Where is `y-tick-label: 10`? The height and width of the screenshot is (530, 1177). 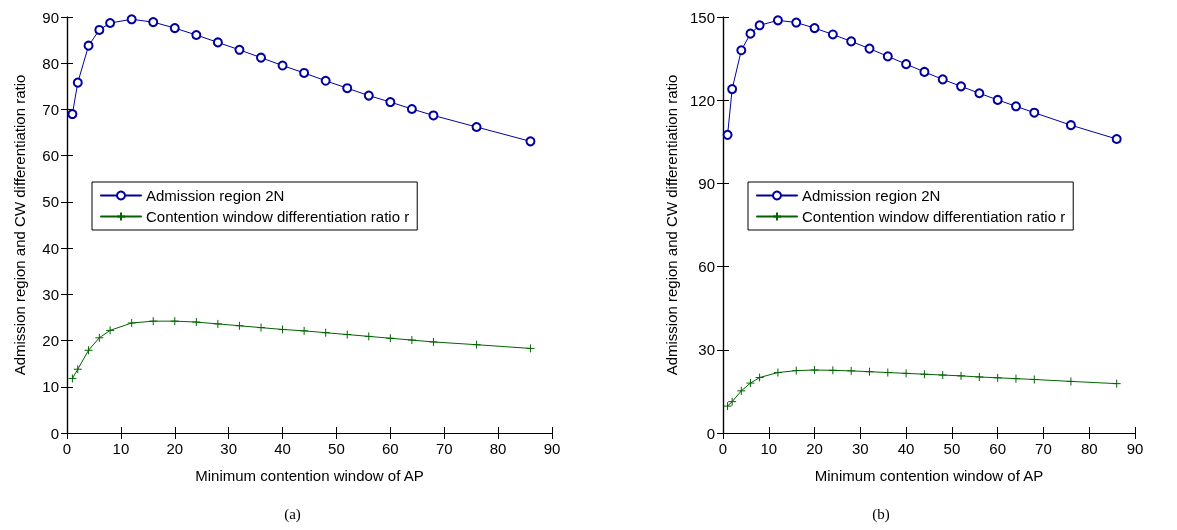 y-tick-label: 10 is located at coordinates (50, 387).